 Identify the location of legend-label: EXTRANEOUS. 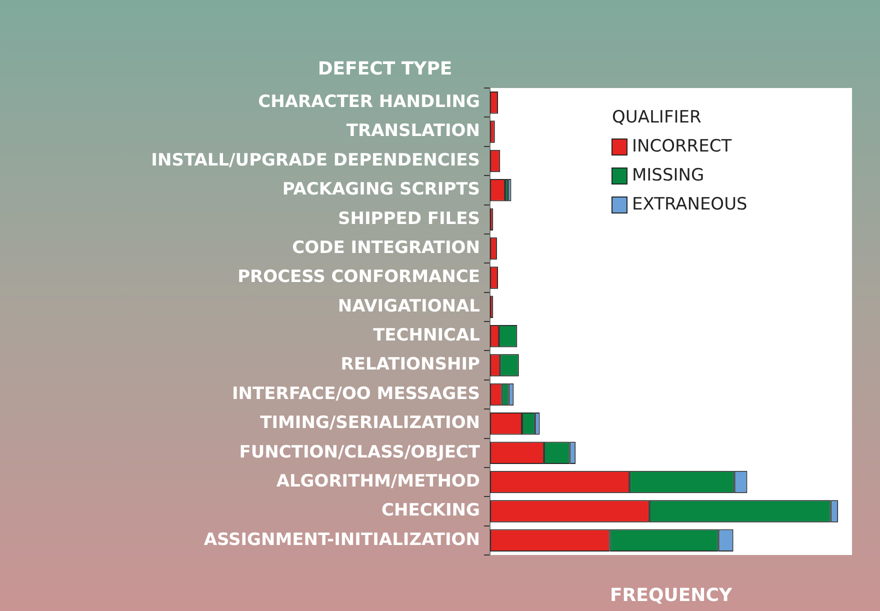
(690, 204).